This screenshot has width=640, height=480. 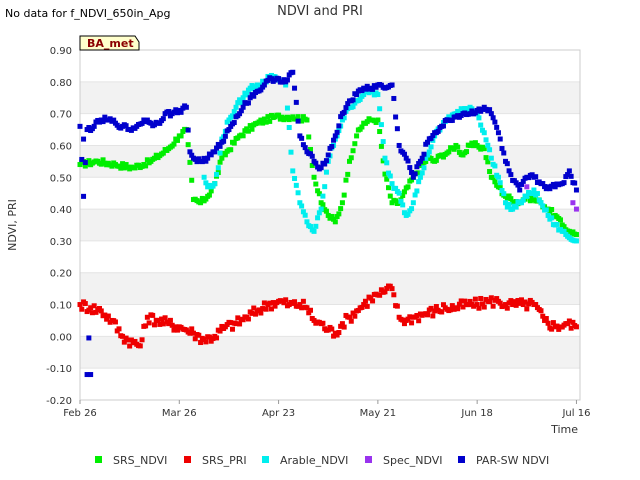 What do you see at coordinates (575, 413) in the screenshot?
I see `x-tick-label: Jul 16` at bounding box center [575, 413].